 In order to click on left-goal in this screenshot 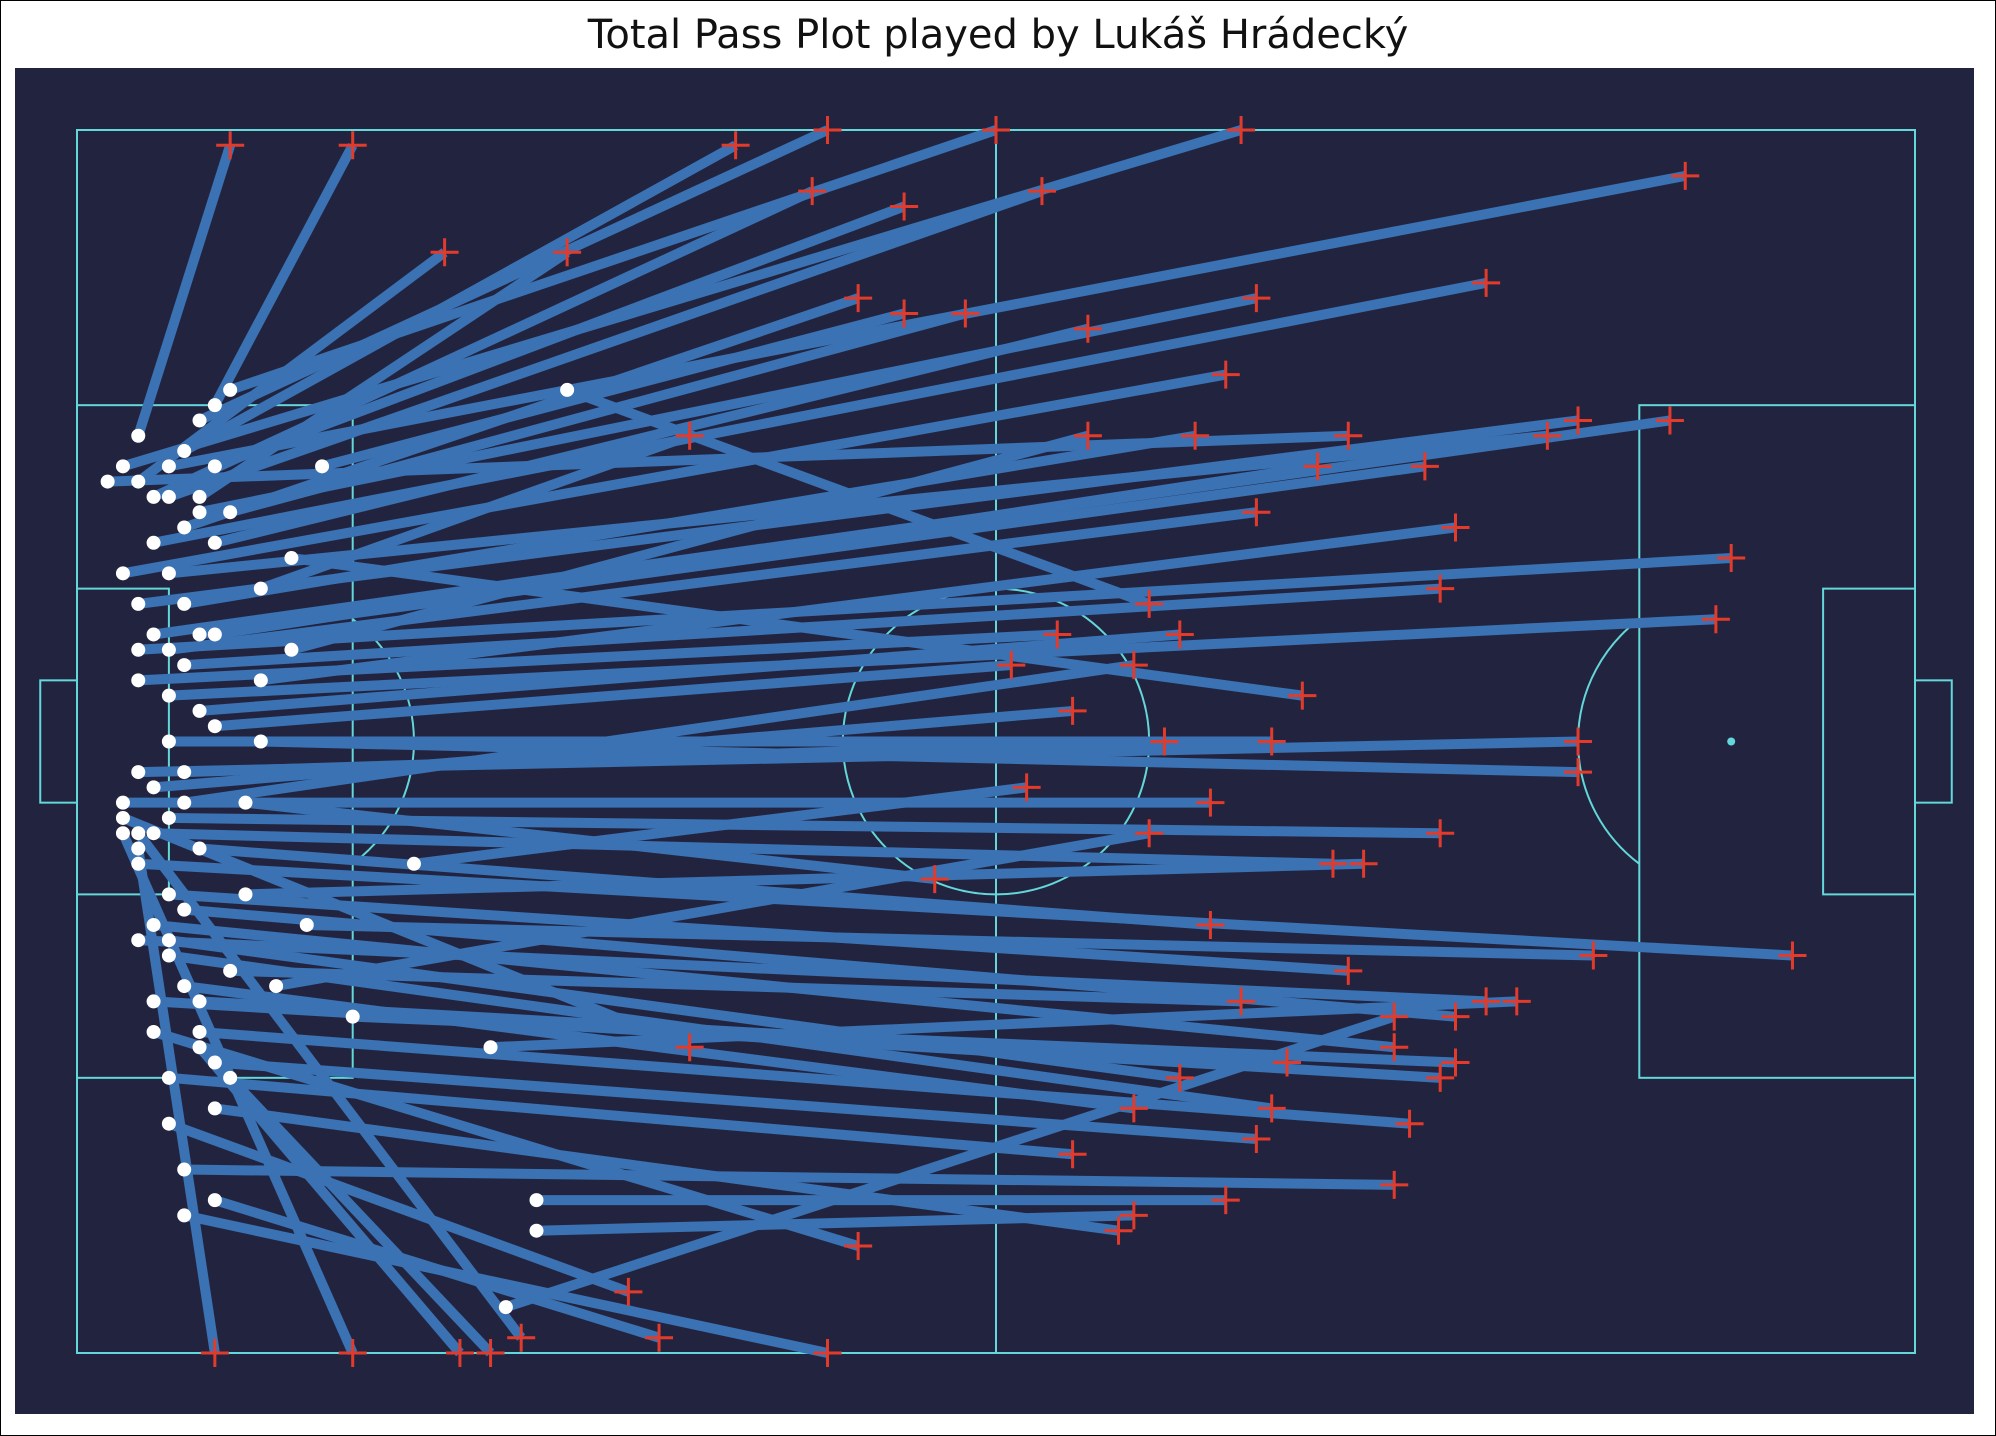, I will do `click(58, 741)`.